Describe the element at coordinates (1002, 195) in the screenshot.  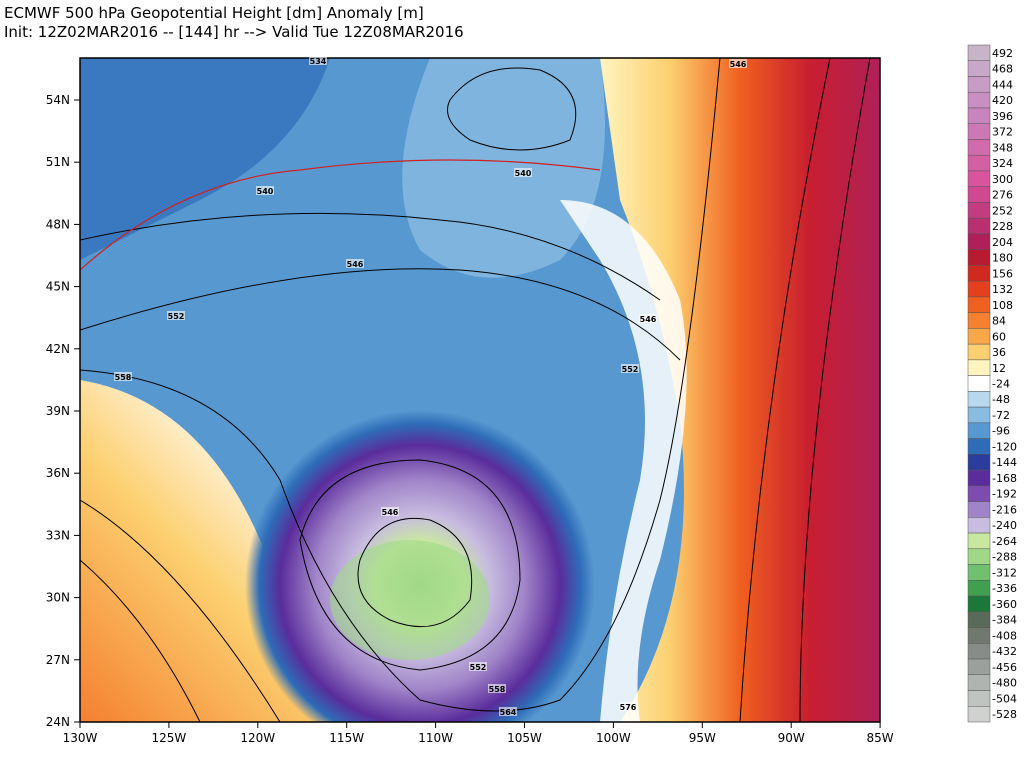
I see `colorbar-label: 276` at that location.